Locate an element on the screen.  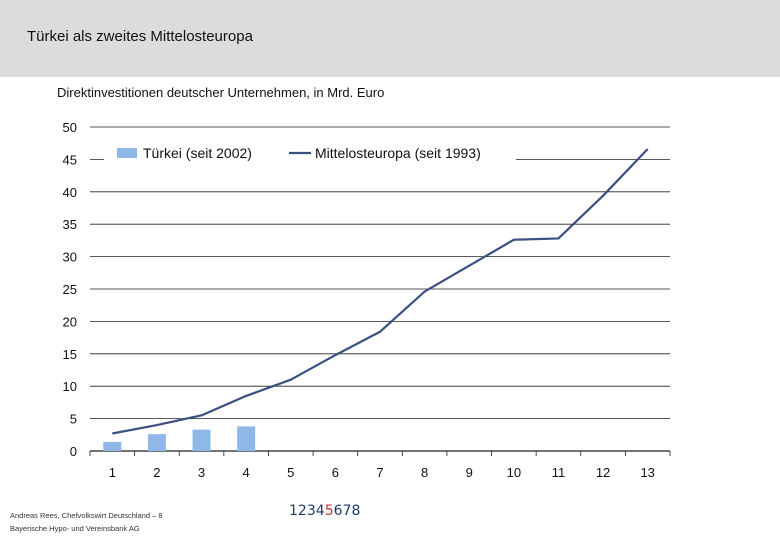
x-tick-label: 5 is located at coordinates (290, 472).